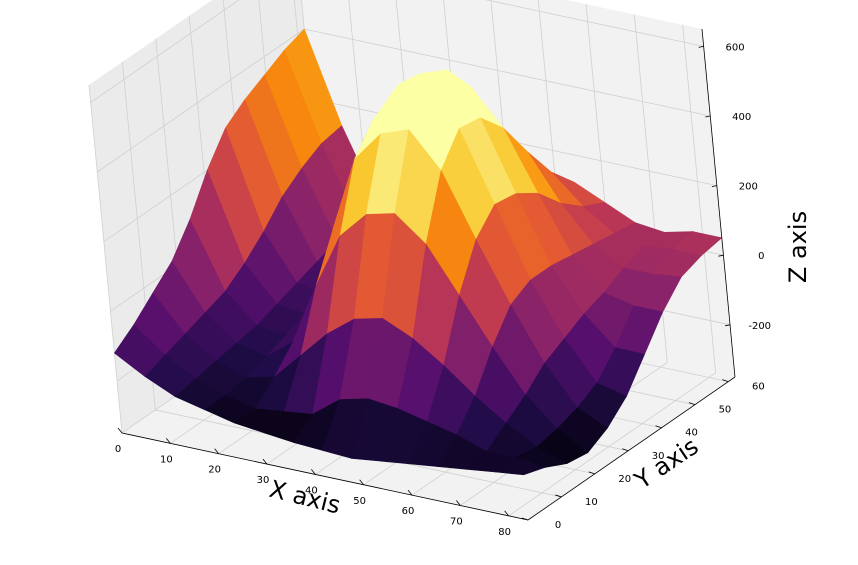  I want to click on y-tick-label: 50, so click(725, 410).